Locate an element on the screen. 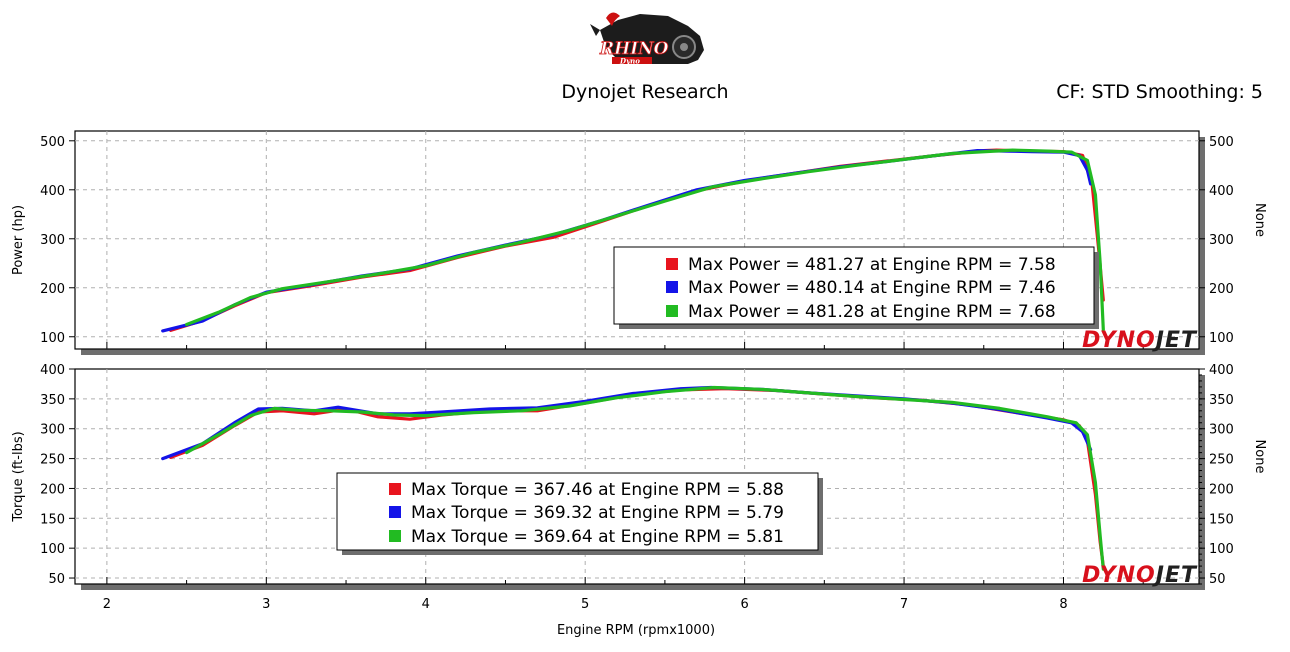 The height and width of the screenshot is (652, 1290). x-tick-label: 7 is located at coordinates (904, 604).